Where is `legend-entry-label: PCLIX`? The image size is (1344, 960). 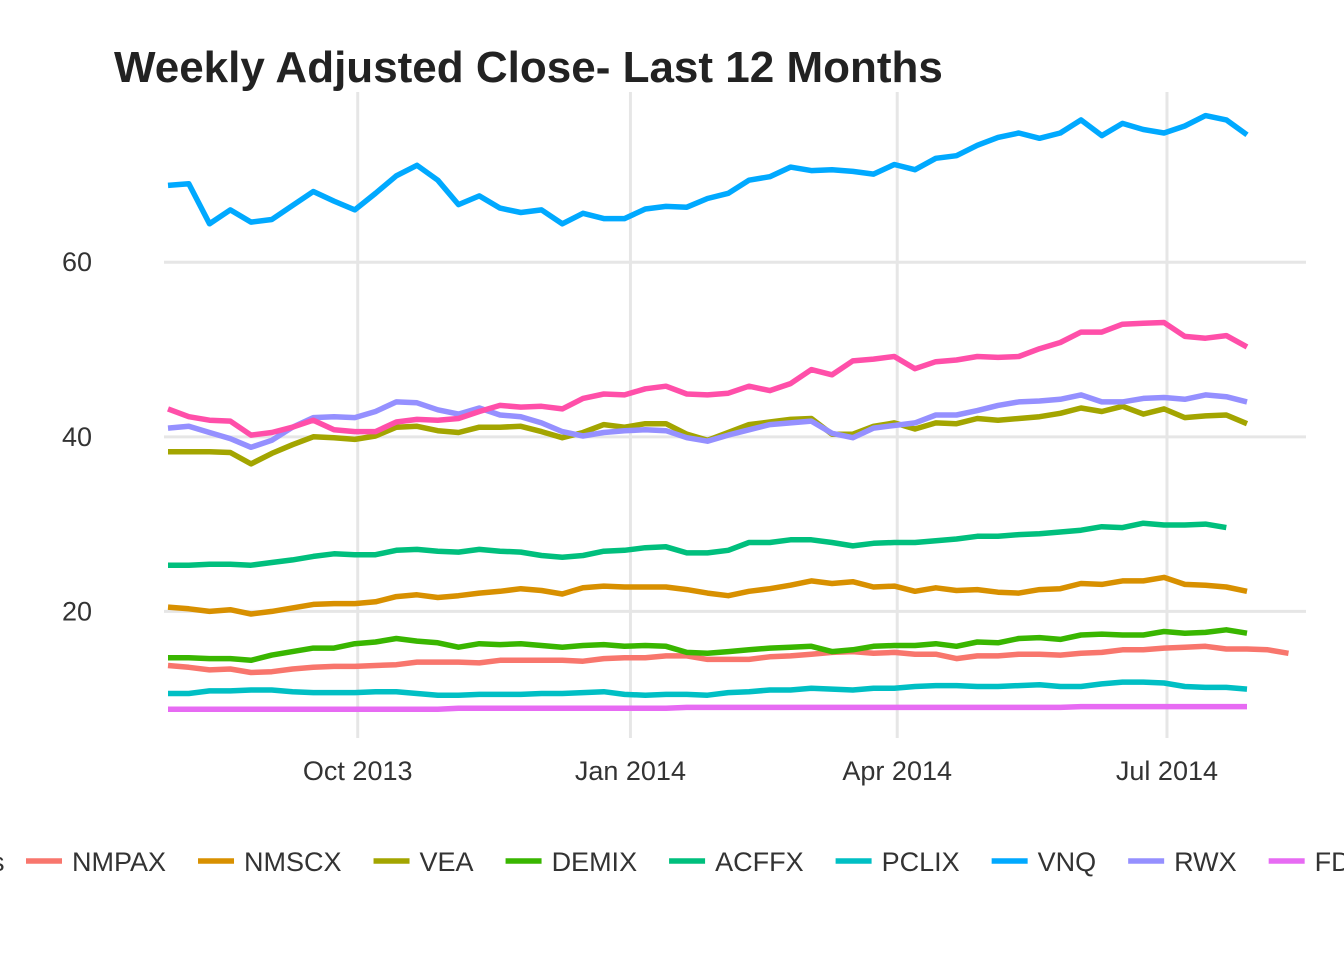
legend-entry-label: PCLIX is located at coordinates (921, 862).